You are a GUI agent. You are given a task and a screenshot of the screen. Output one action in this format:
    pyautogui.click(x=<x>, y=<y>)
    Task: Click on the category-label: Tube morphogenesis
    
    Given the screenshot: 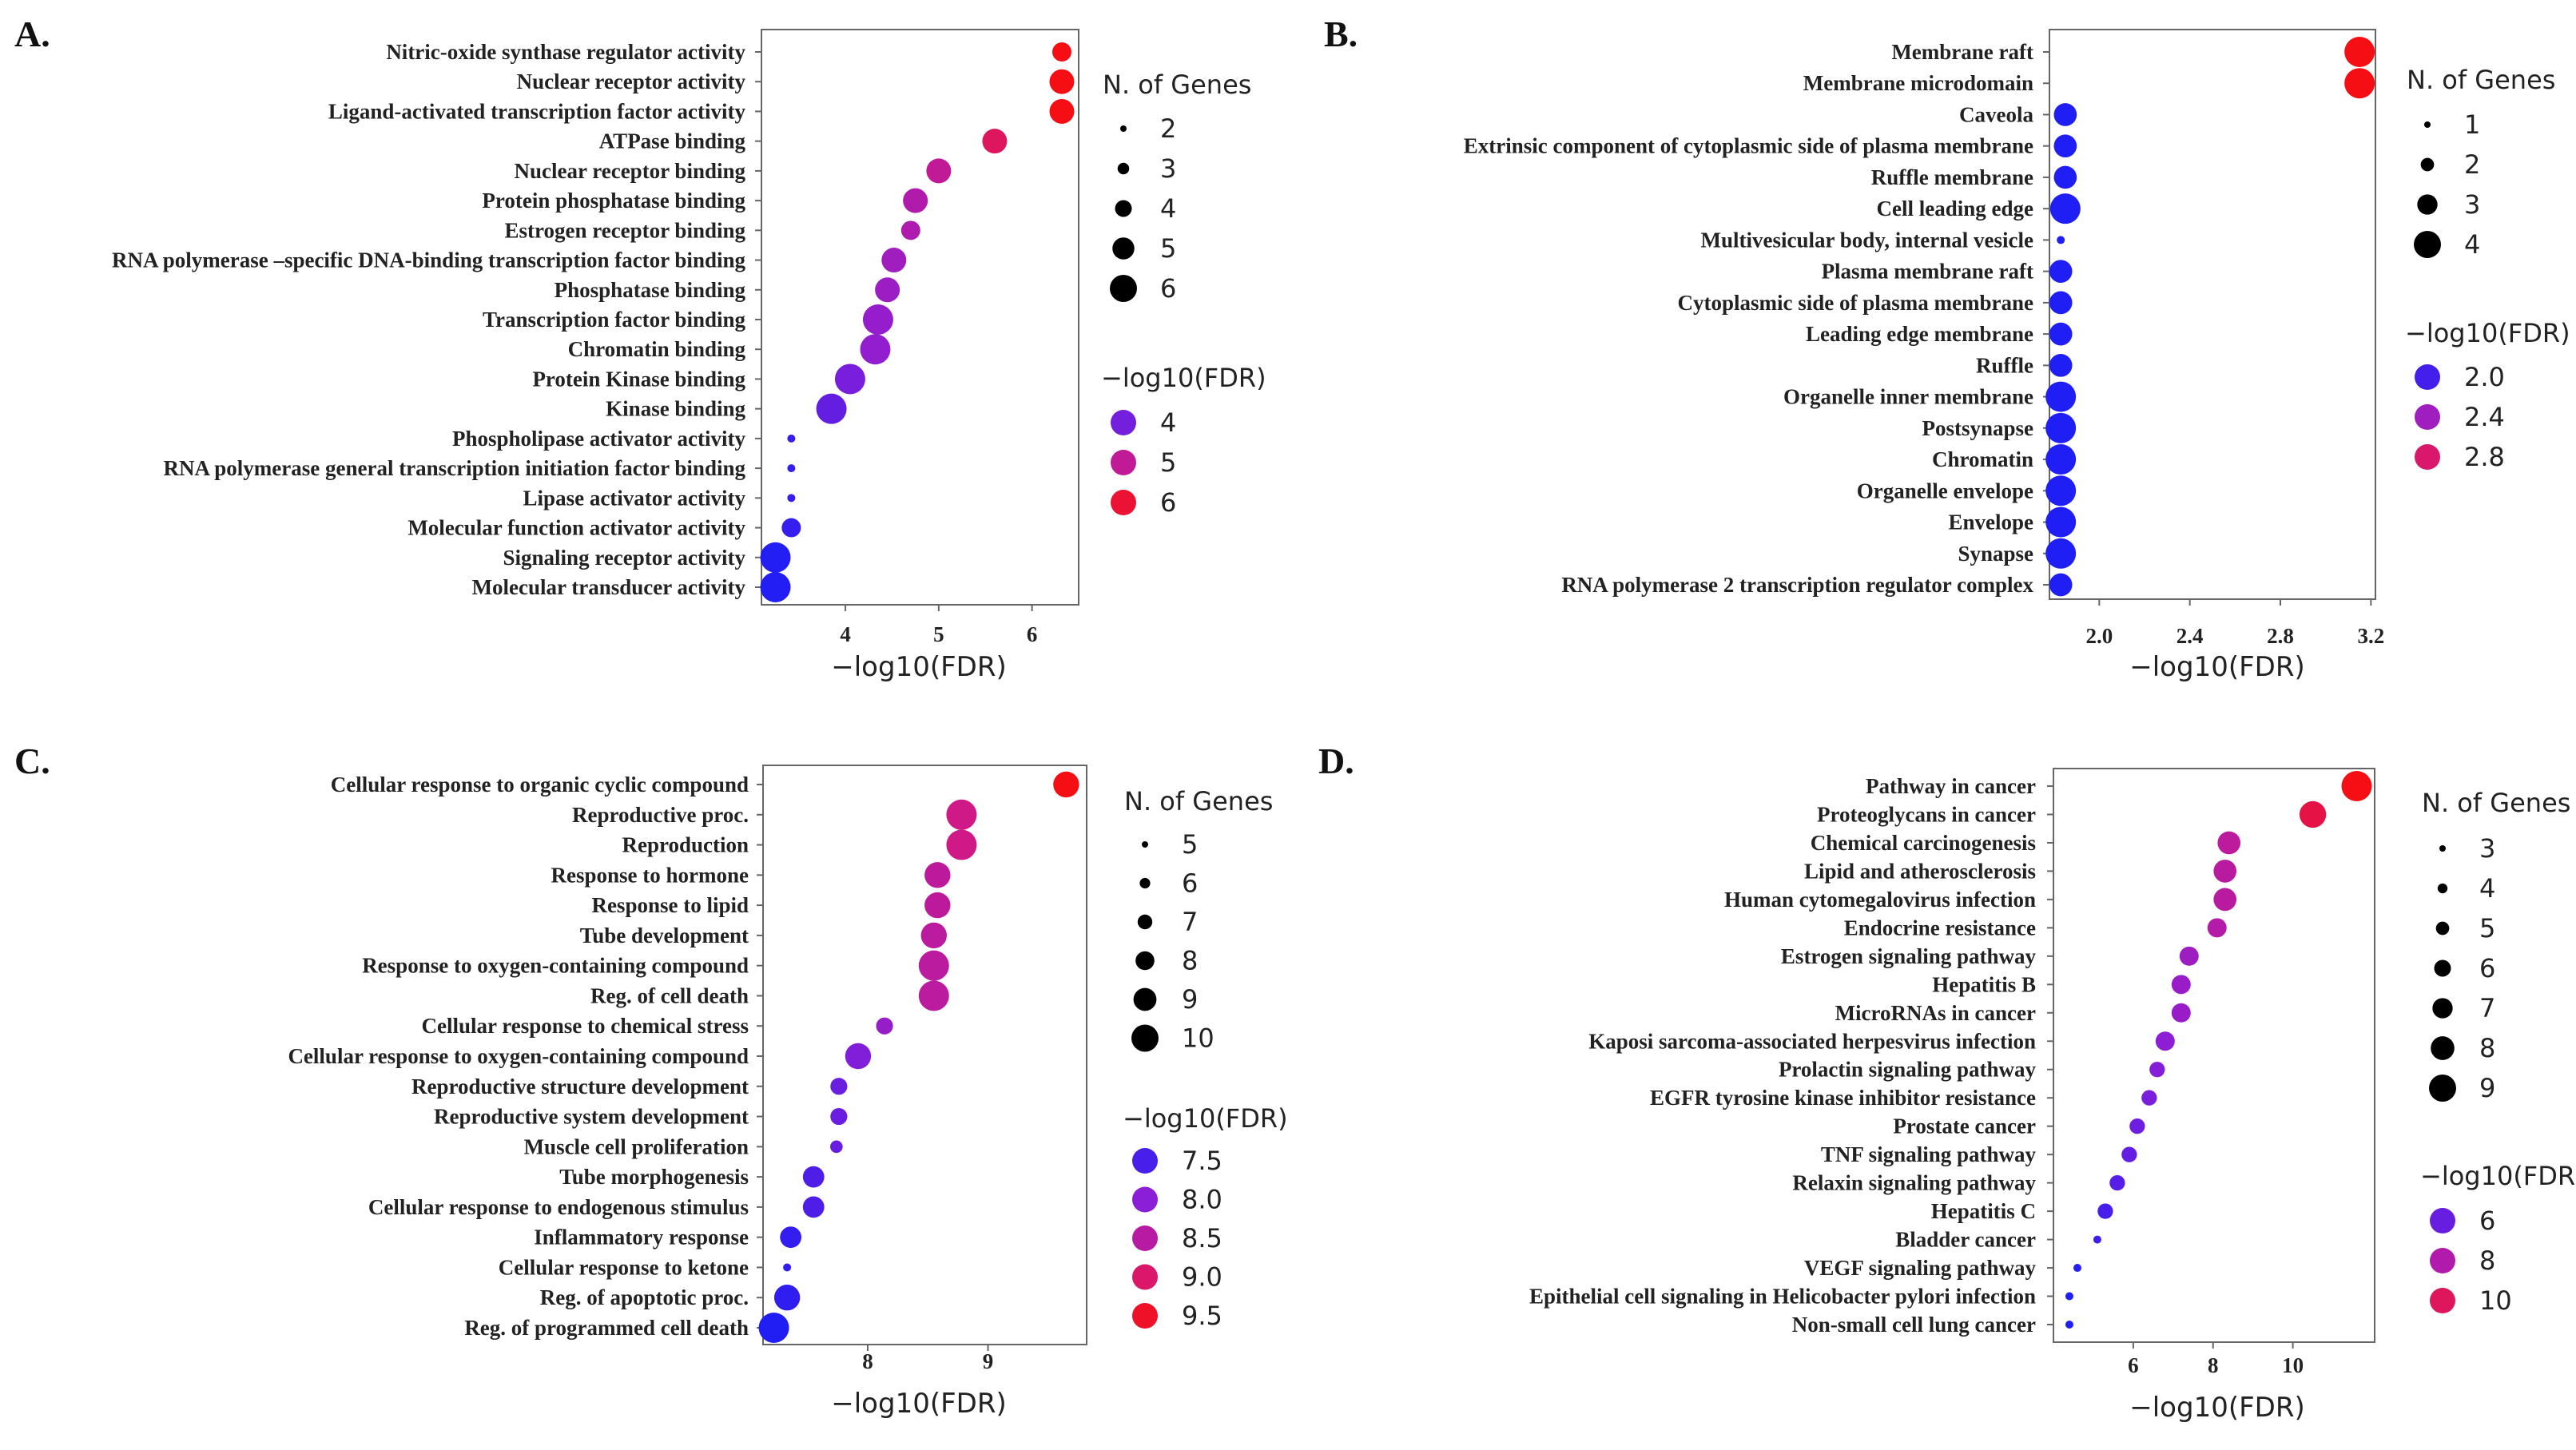 What is the action you would take?
    pyautogui.click(x=654, y=1177)
    